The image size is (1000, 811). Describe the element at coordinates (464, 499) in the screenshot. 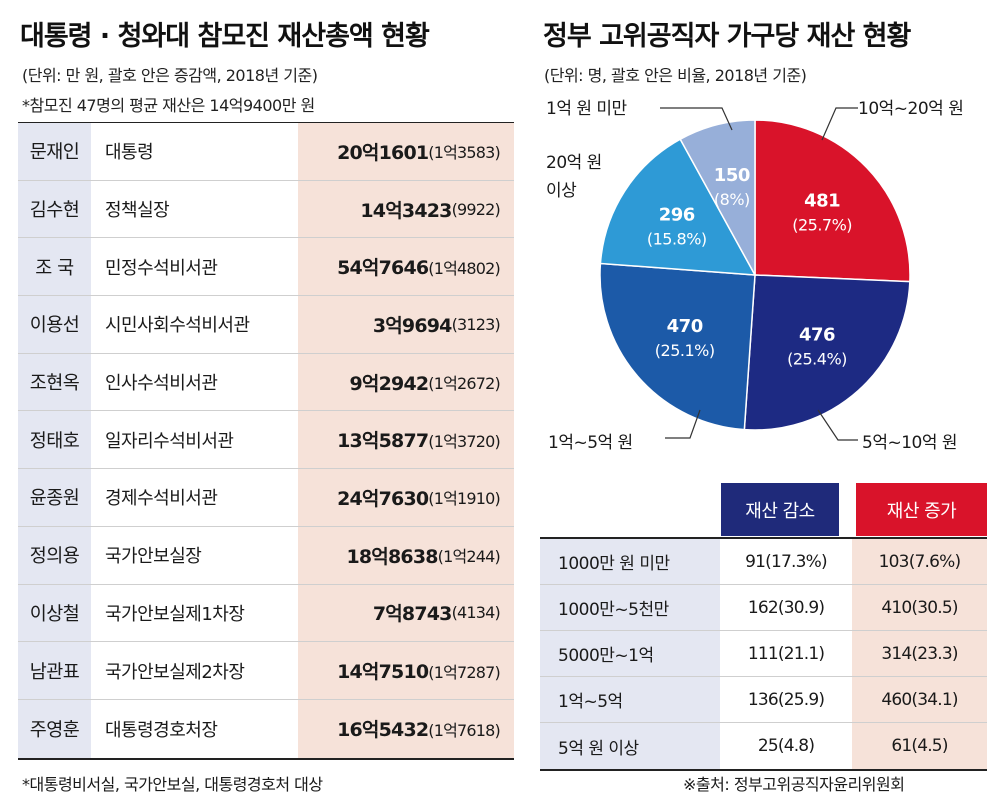

I see `asset-change: (1억1910)` at that location.